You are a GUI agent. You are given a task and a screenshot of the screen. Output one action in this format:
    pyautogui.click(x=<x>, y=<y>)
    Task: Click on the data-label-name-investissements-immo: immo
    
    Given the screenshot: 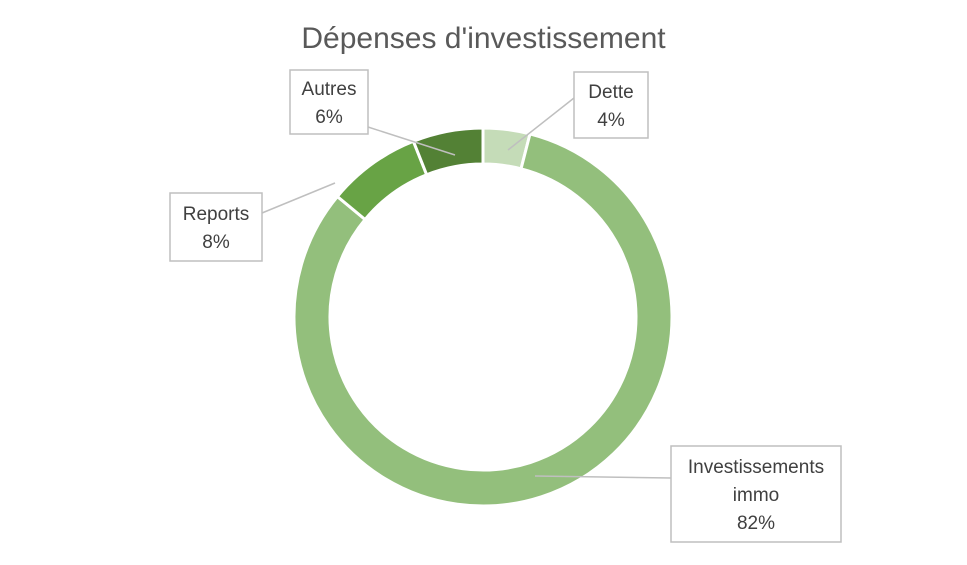 What is the action you would take?
    pyautogui.click(x=756, y=495)
    